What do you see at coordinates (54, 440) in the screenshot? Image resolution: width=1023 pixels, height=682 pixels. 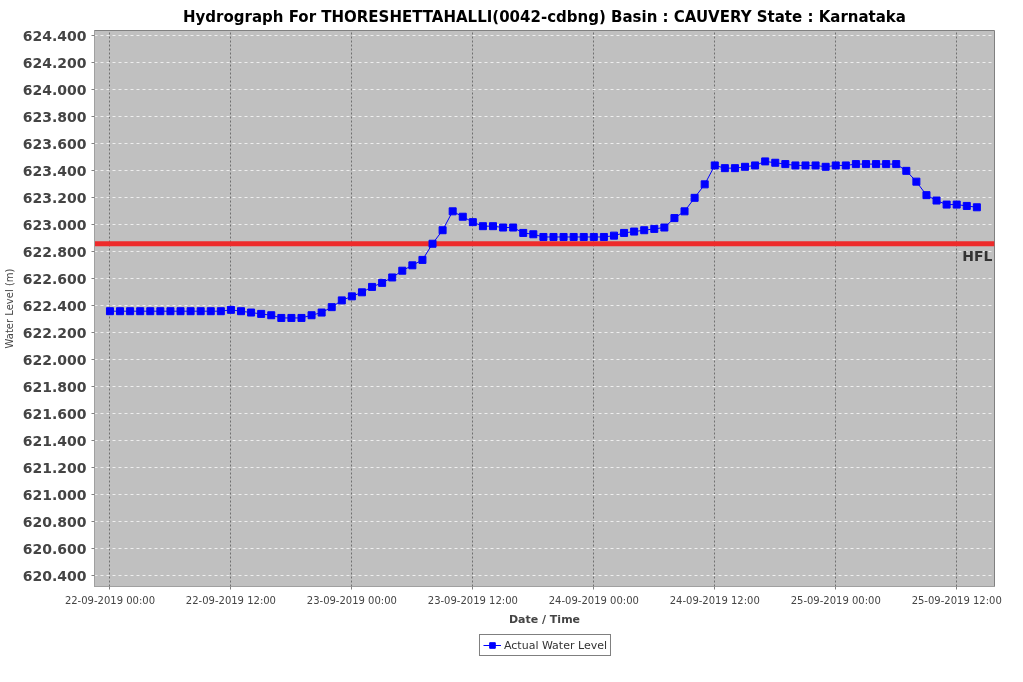 I see `y-tick-label: 621.400` at bounding box center [54, 440].